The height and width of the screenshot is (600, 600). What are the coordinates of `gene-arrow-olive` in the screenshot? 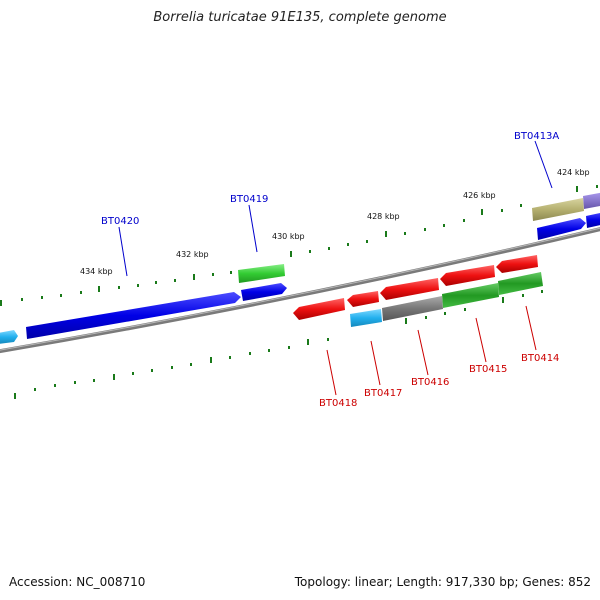 It's located at (558, 209).